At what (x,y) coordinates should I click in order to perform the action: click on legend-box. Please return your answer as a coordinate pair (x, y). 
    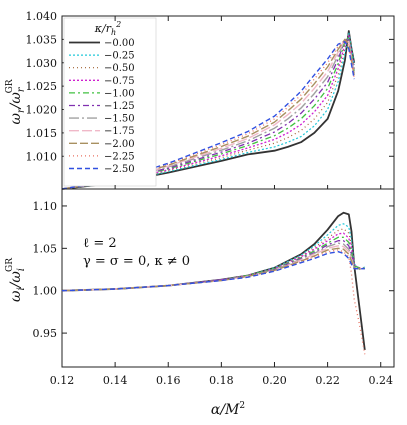
    Looking at the image, I should click on (110, 102).